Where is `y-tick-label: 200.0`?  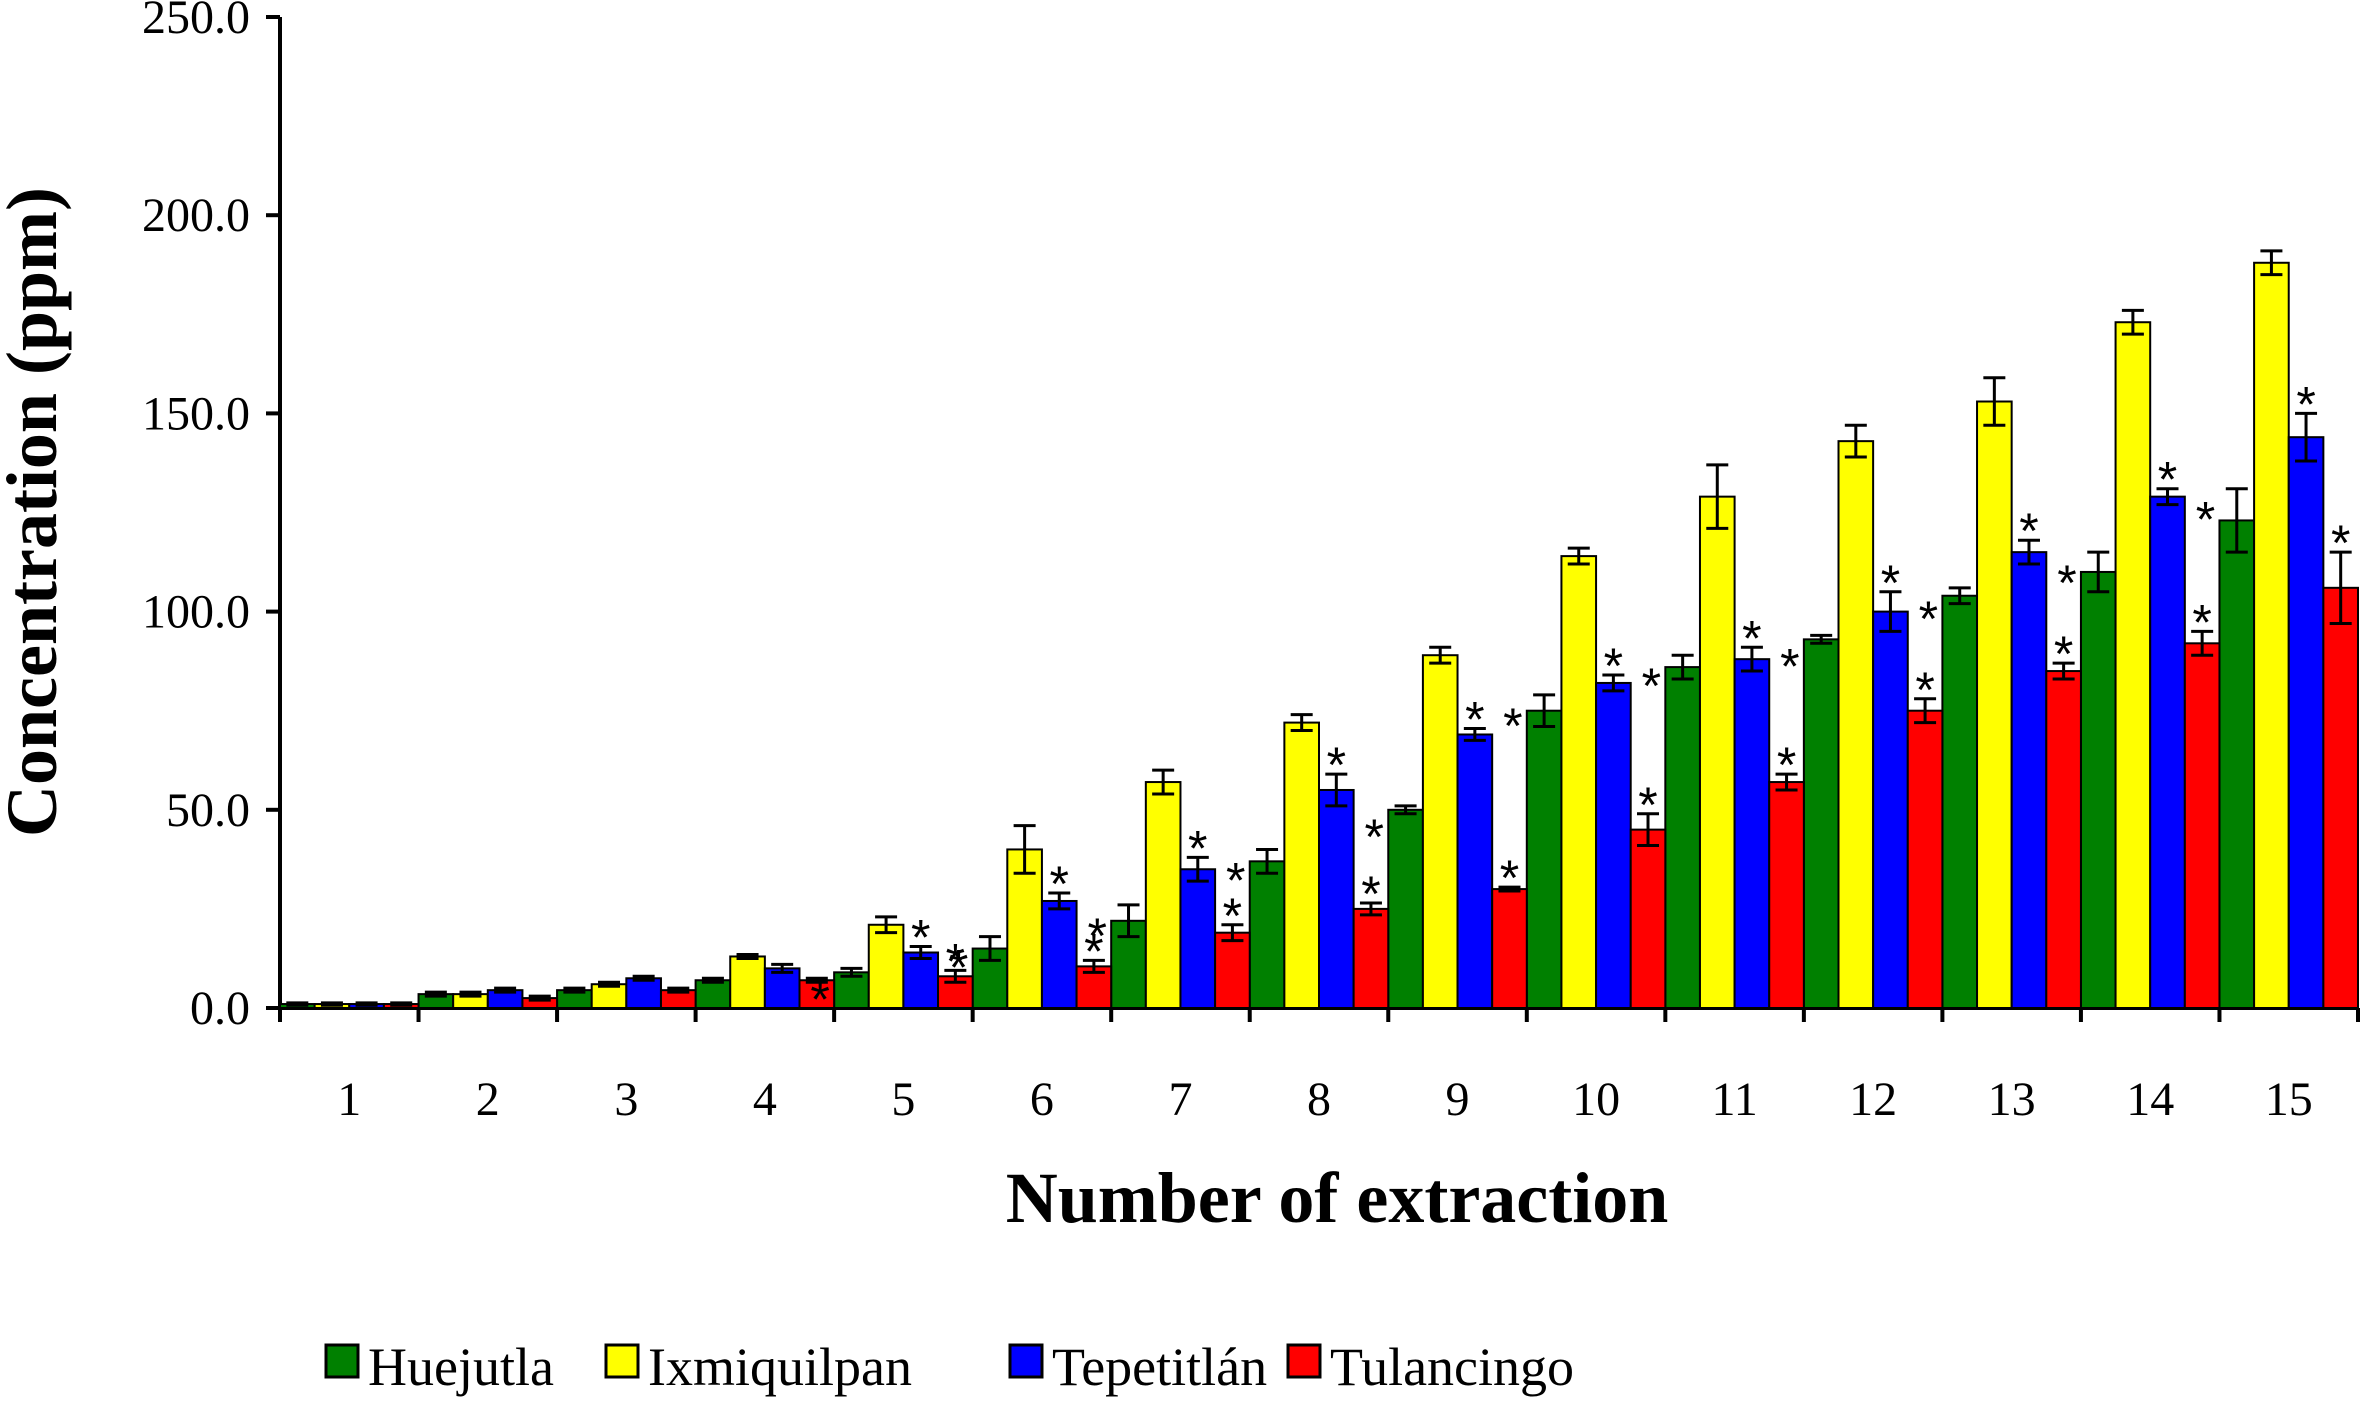 y-tick-label: 200.0 is located at coordinates (196, 215).